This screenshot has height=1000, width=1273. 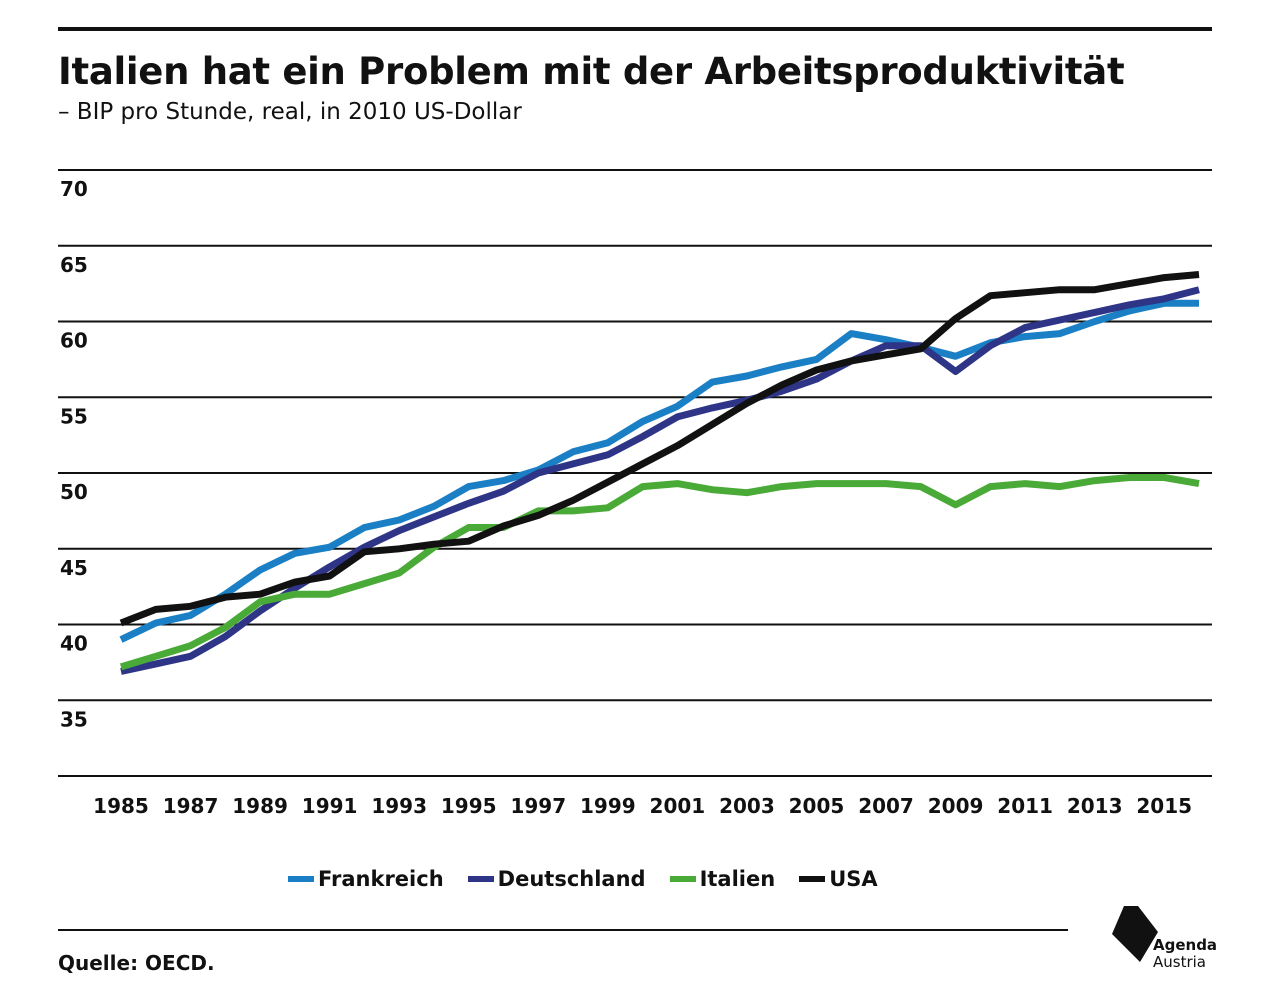 What do you see at coordinates (886, 806) in the screenshot?
I see `x-tick-label: 2007` at bounding box center [886, 806].